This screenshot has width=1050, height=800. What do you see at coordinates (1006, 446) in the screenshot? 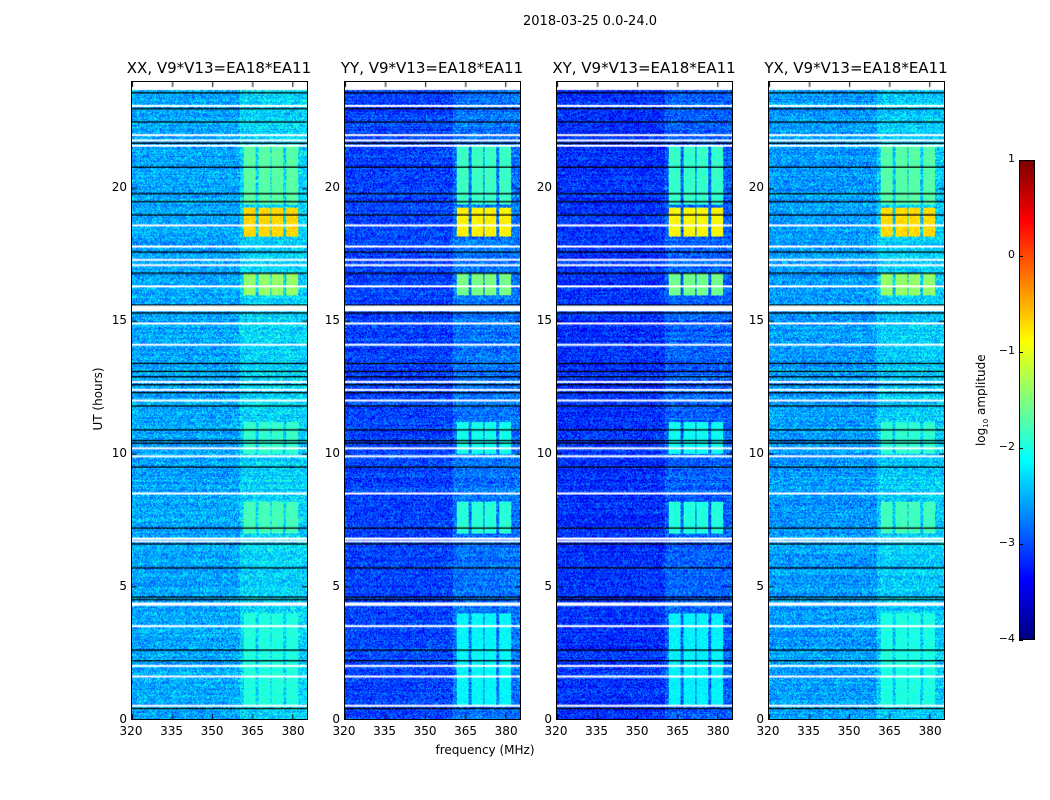
I see `colorbar-tick-label: −2` at bounding box center [1006, 446].